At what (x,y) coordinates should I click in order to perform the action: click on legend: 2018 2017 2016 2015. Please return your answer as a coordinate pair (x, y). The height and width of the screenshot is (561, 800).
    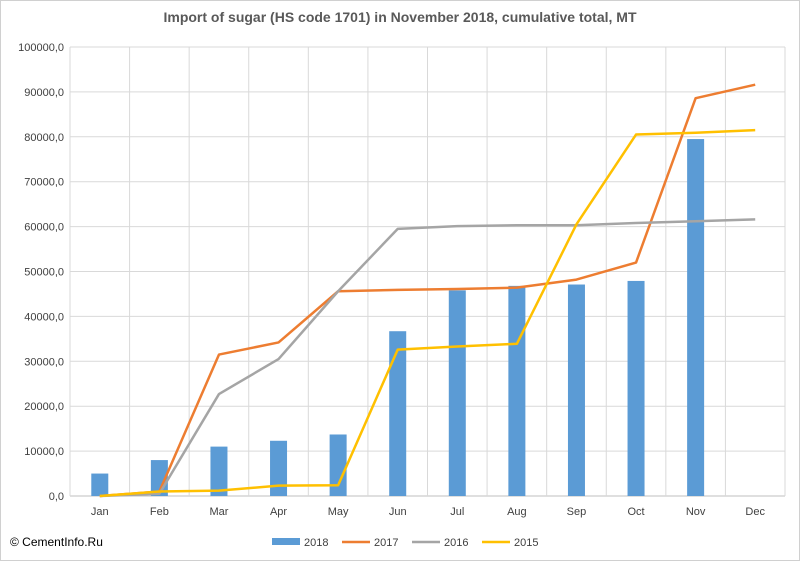
    Looking at the image, I should click on (405, 543).